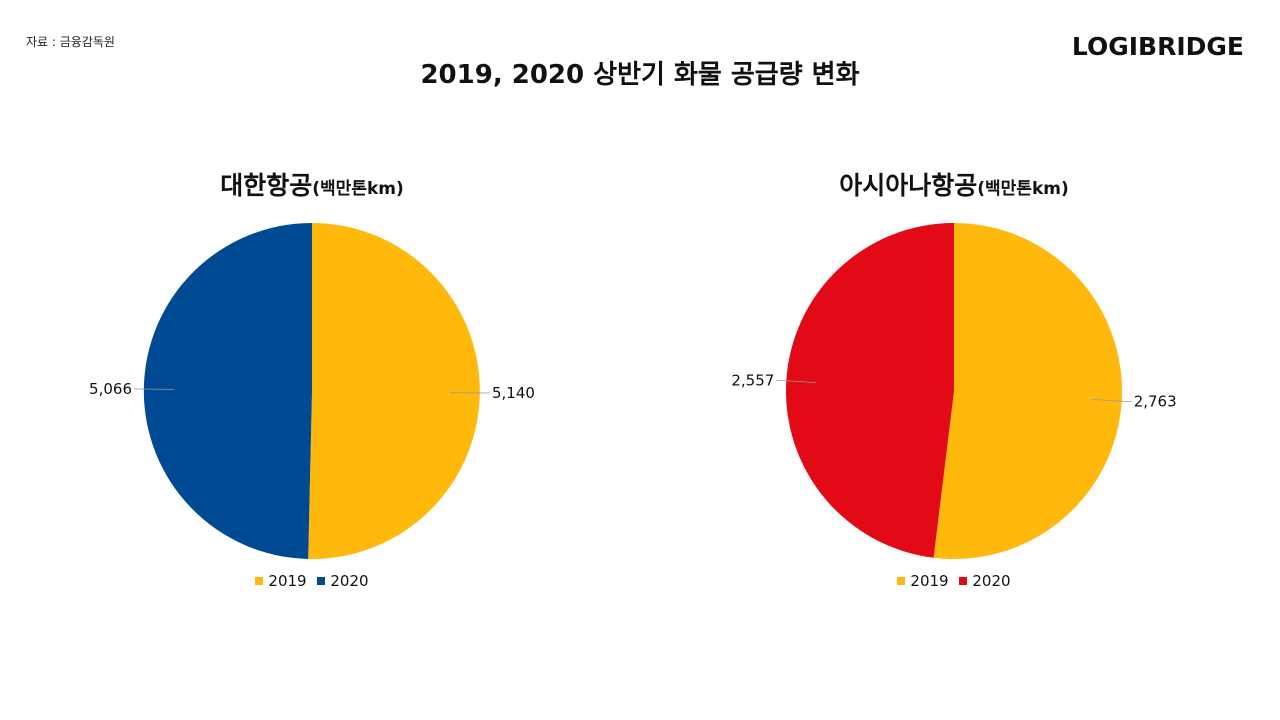  Describe the element at coordinates (640, 75) in the screenshot. I see `page-title: 2019, 2020 상반기 화물 공급량 변화` at that location.